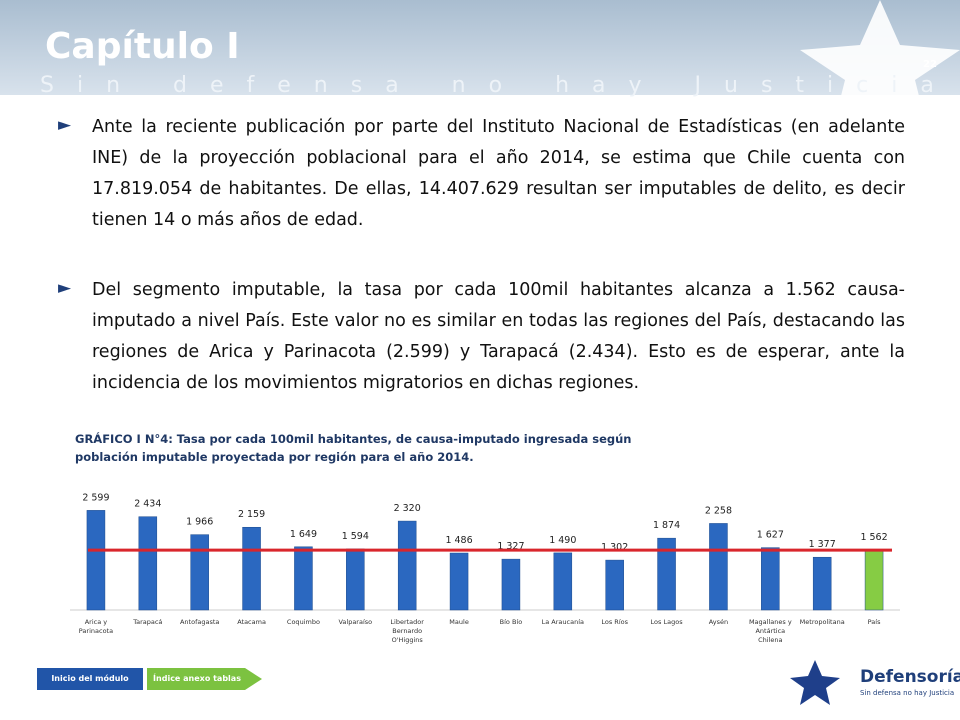 The width and height of the screenshot is (960, 720). Describe the element at coordinates (407, 631) in the screenshot. I see `category-label: Libertador Bernardo O'Higgins` at that location.